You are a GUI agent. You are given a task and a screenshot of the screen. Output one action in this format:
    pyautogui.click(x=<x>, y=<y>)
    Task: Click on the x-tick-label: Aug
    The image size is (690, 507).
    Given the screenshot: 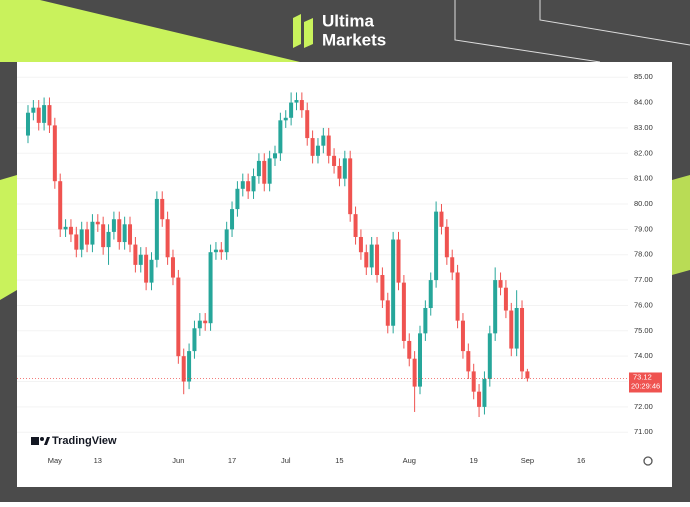 What is the action you would take?
    pyautogui.click(x=409, y=460)
    